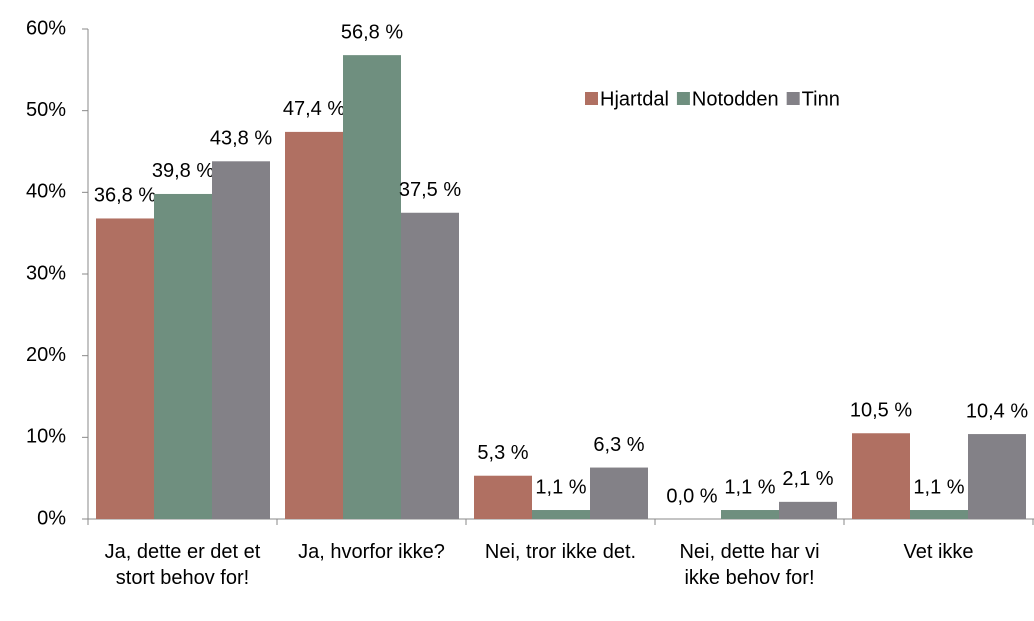 The width and height of the screenshot is (1034, 621). What do you see at coordinates (51, 518) in the screenshot?
I see `y-tick-label: 0%` at bounding box center [51, 518].